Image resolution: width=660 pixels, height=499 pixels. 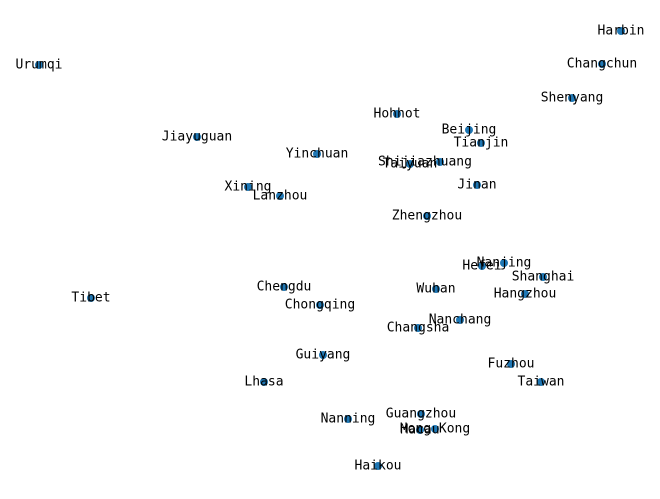 I want to click on city-marker-shanghai, so click(x=543, y=277).